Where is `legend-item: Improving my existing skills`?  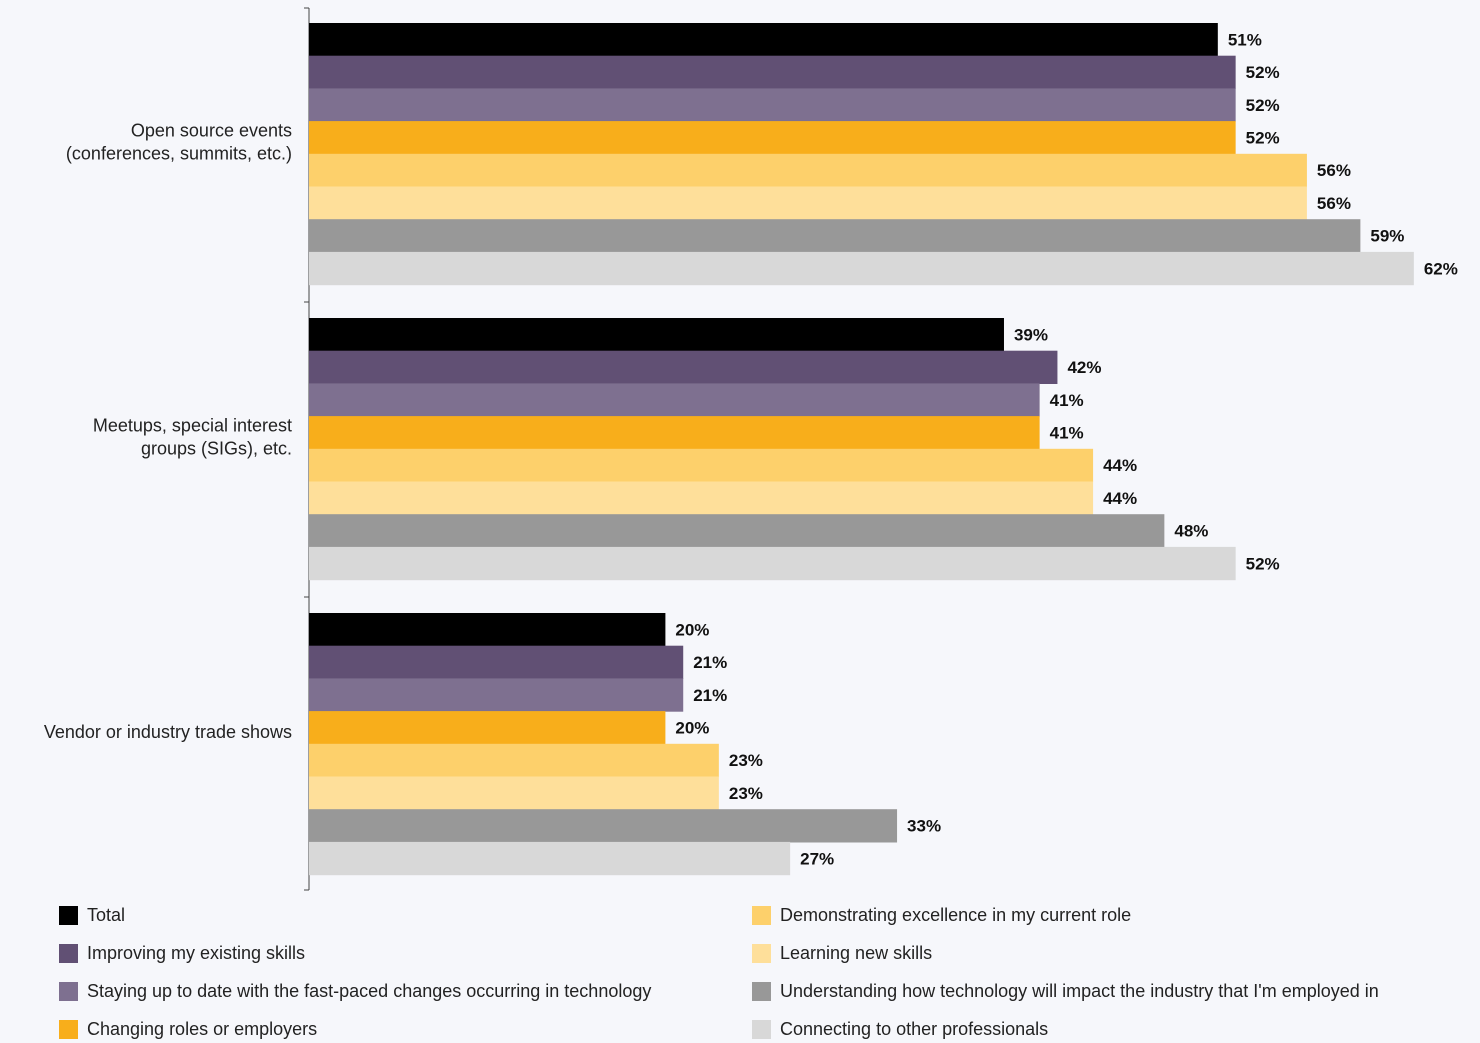
legend-item: Improving my existing skills is located at coordinates (182, 953).